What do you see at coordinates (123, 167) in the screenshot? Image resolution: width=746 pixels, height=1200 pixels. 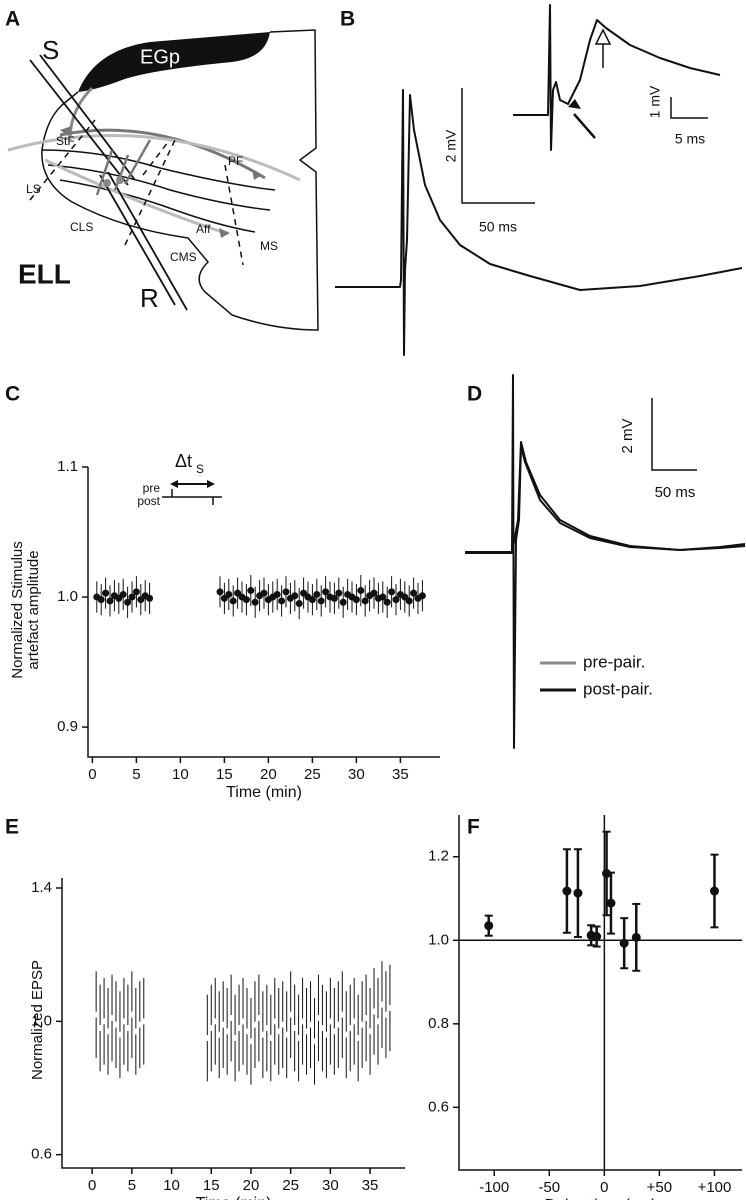 I see `cells` at bounding box center [123, 167].